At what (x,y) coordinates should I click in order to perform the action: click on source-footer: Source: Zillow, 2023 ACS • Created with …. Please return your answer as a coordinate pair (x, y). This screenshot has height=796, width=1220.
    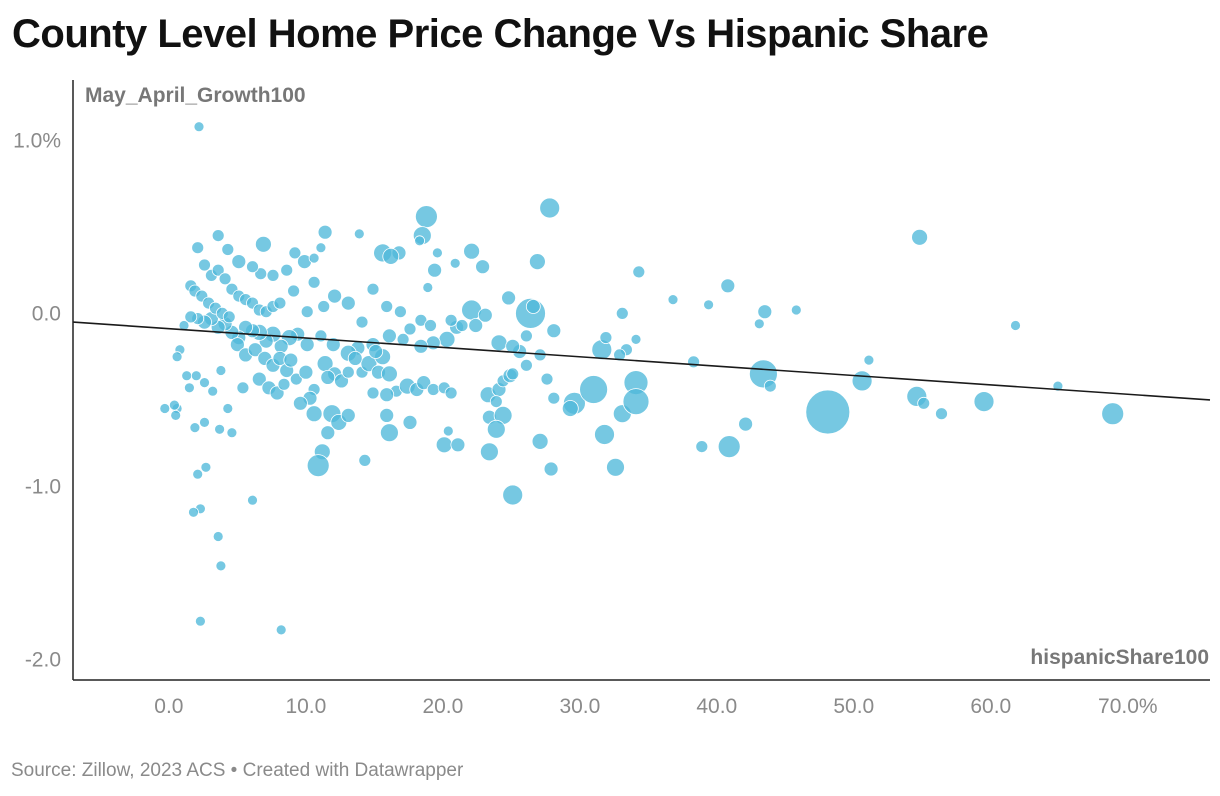
    Looking at the image, I should click on (237, 770).